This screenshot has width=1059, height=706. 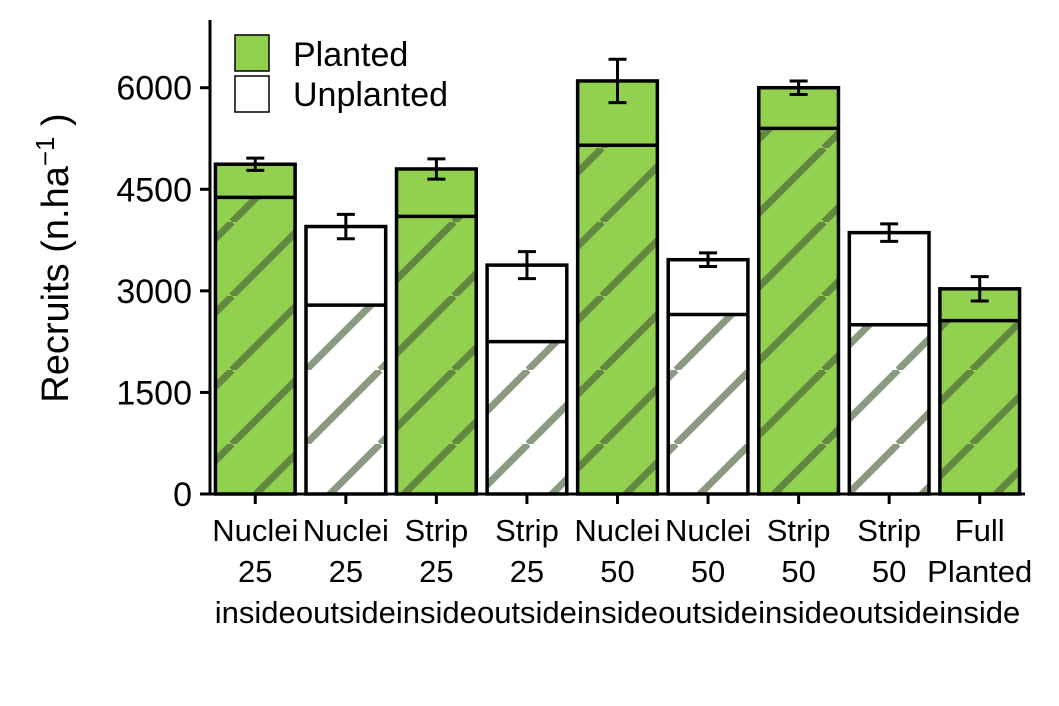 What do you see at coordinates (252, 94) in the screenshot?
I see `legend-swatch-unplanted` at bounding box center [252, 94].